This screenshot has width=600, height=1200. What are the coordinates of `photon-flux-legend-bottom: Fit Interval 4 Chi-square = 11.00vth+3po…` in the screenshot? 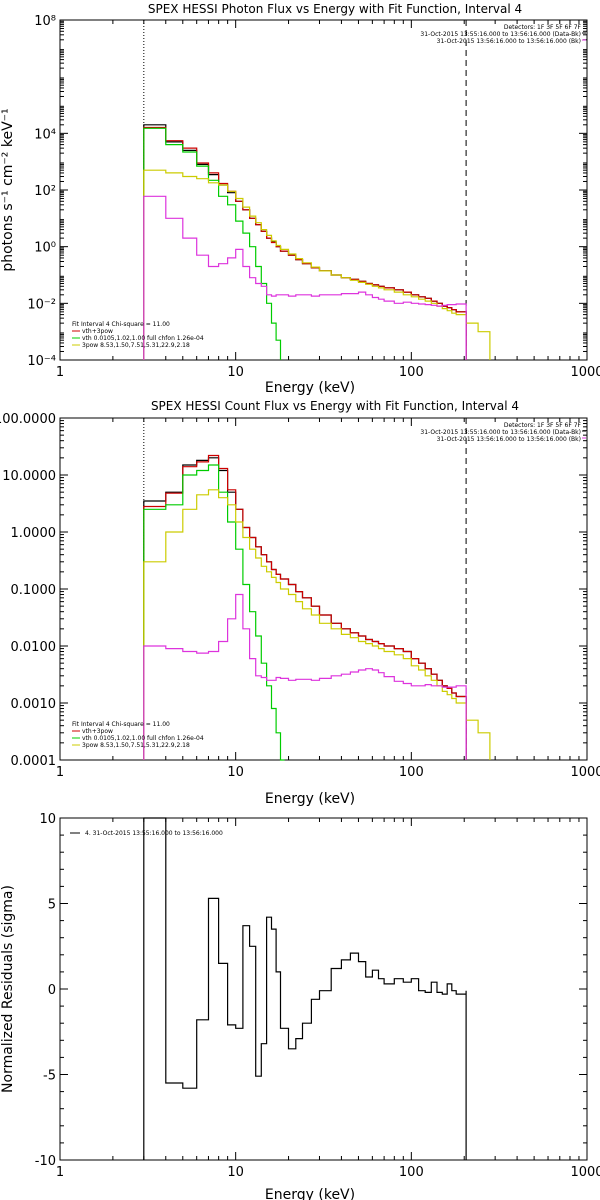 It's located at (138, 335).